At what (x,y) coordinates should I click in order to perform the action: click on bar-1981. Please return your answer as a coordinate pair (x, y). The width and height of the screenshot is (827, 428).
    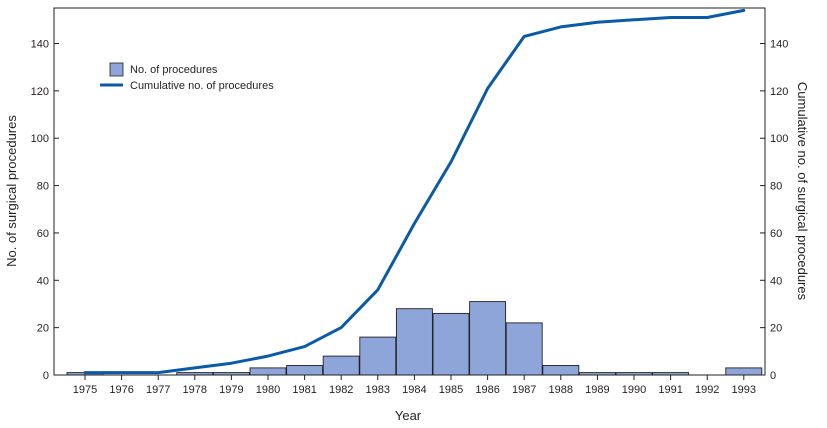
    Looking at the image, I should click on (305, 370).